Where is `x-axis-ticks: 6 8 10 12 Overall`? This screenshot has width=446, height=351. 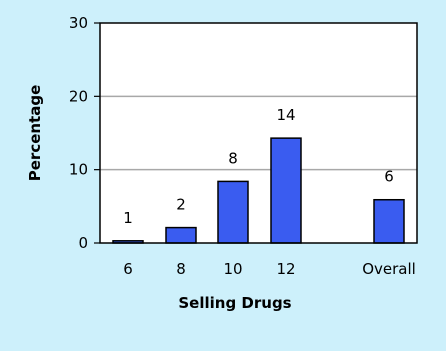 x-axis-ticks: 6 8 10 12 Overall is located at coordinates (269, 269).